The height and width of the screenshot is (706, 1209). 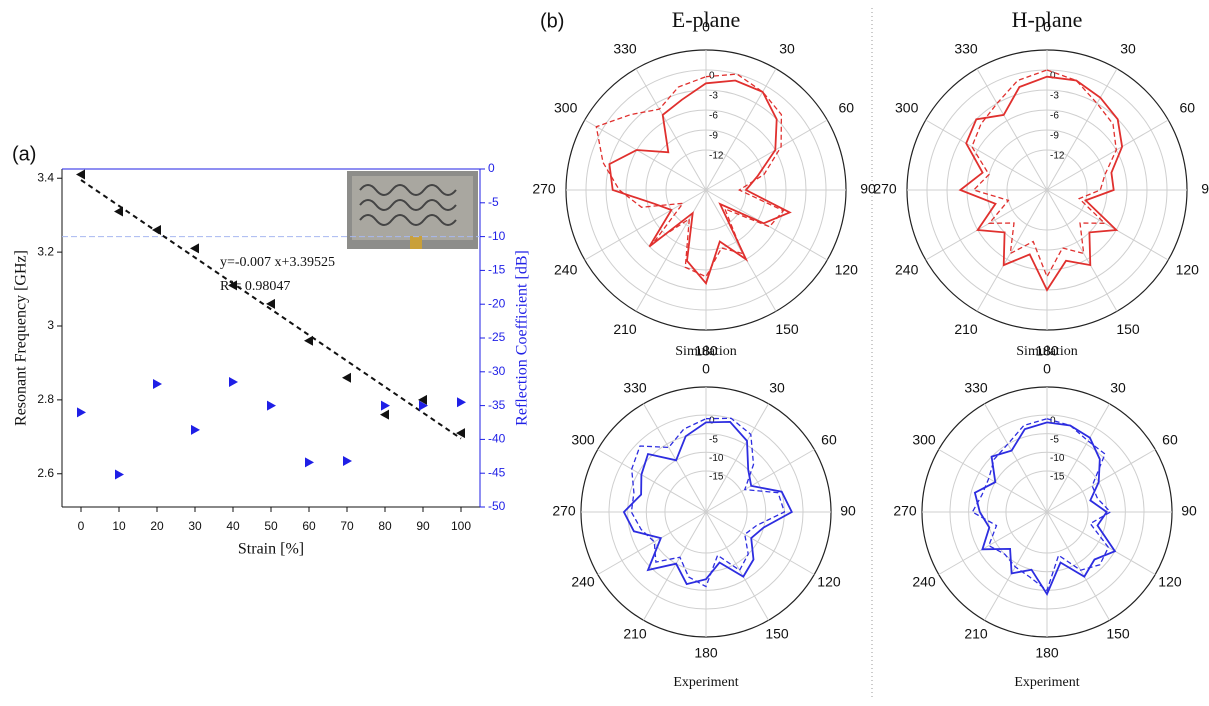 What do you see at coordinates (45, 251) in the screenshot?
I see `y-tick-label: 3.2` at bounding box center [45, 251].